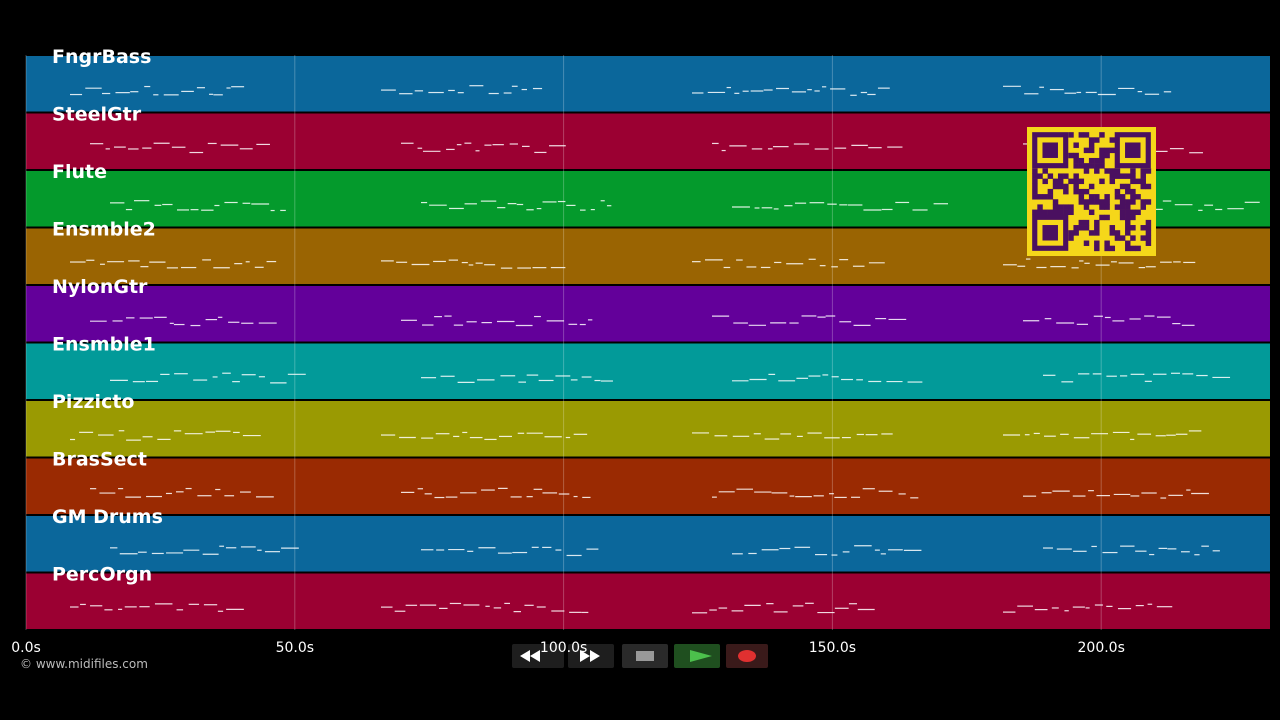  I want to click on forward-icon, so click(590, 656).